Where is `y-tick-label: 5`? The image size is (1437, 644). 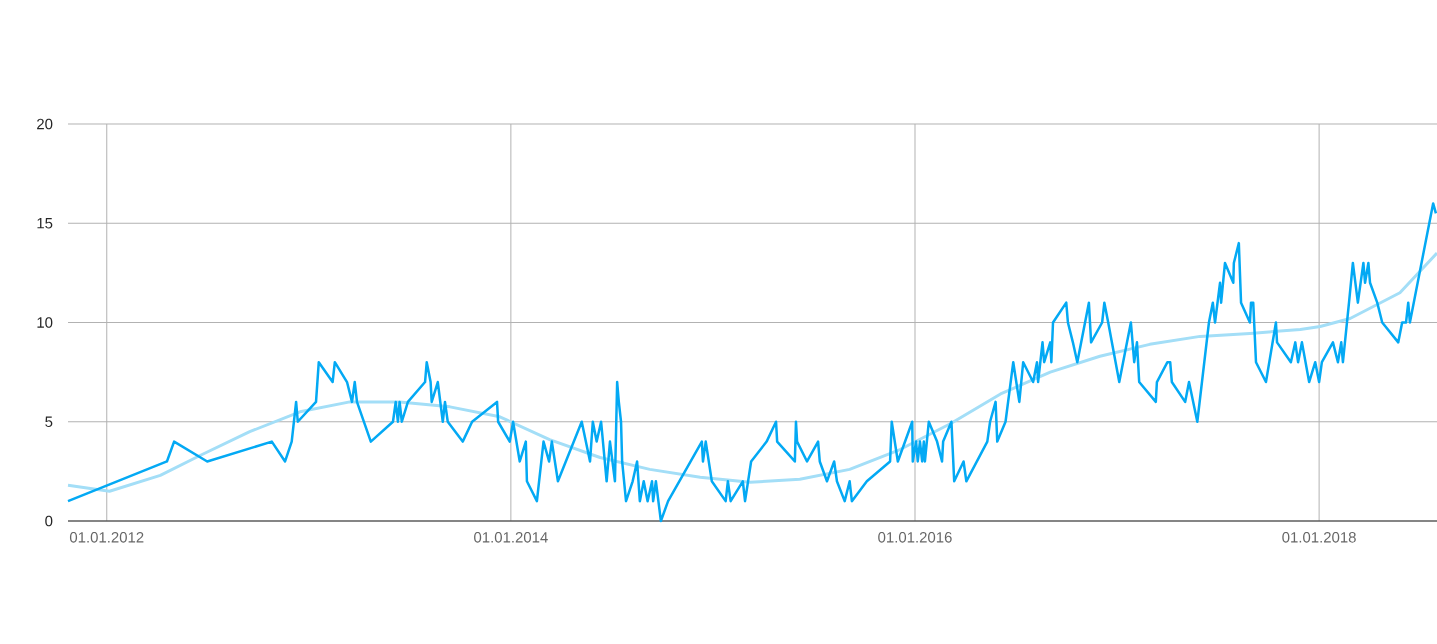 y-tick-label: 5 is located at coordinates (49, 421).